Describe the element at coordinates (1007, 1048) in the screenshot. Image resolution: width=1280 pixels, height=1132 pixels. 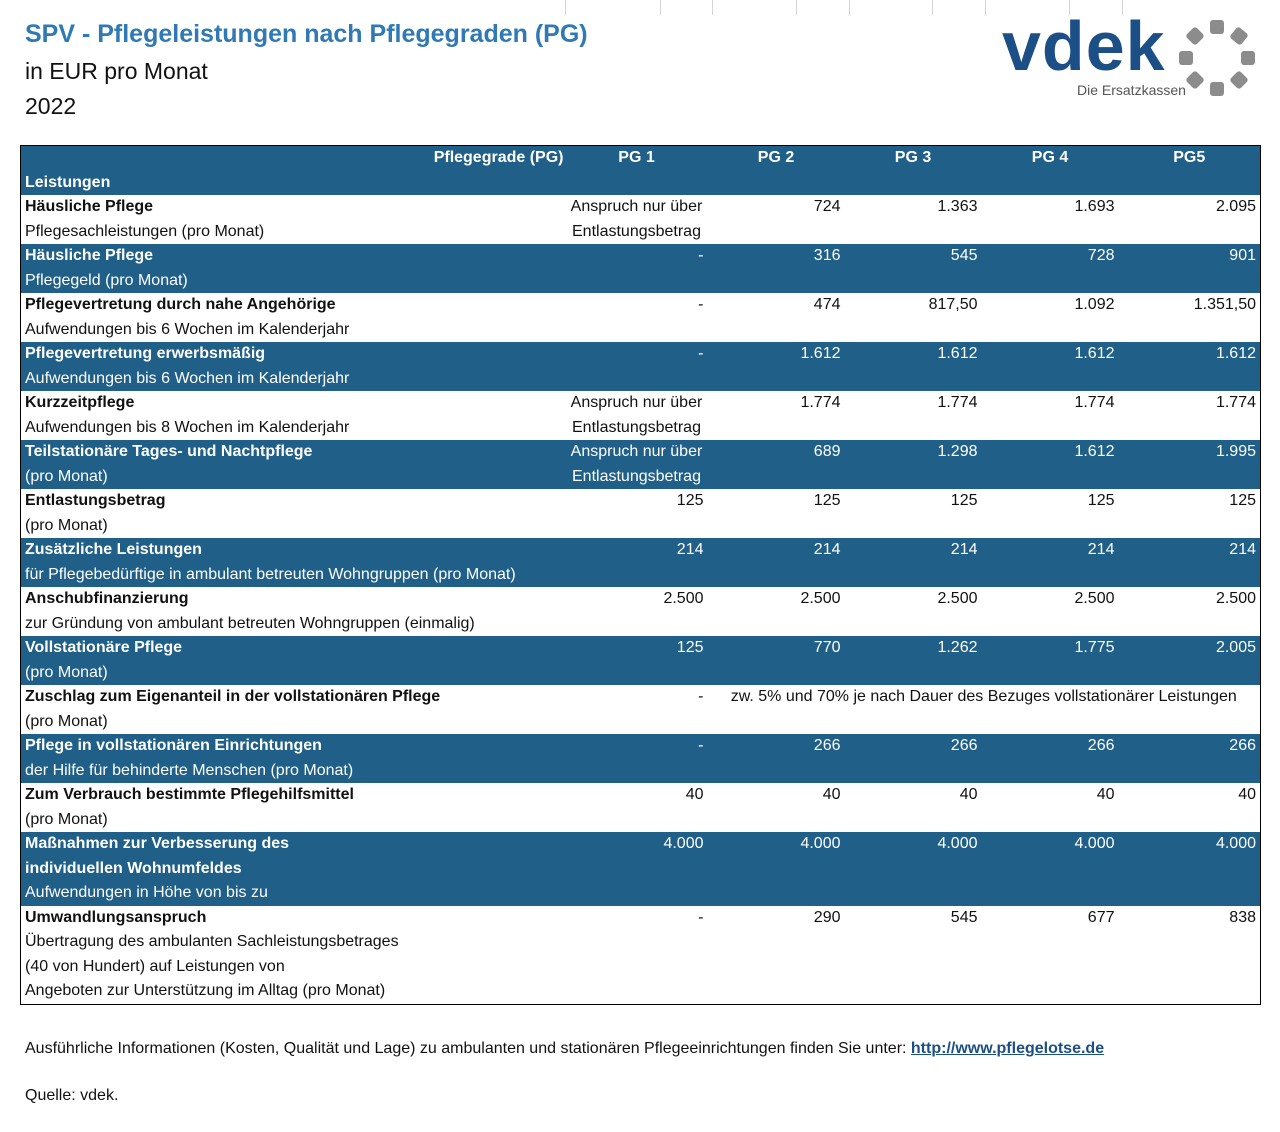
I see `pflegelotse-link: http://www.pflegelotse.de` at that location.